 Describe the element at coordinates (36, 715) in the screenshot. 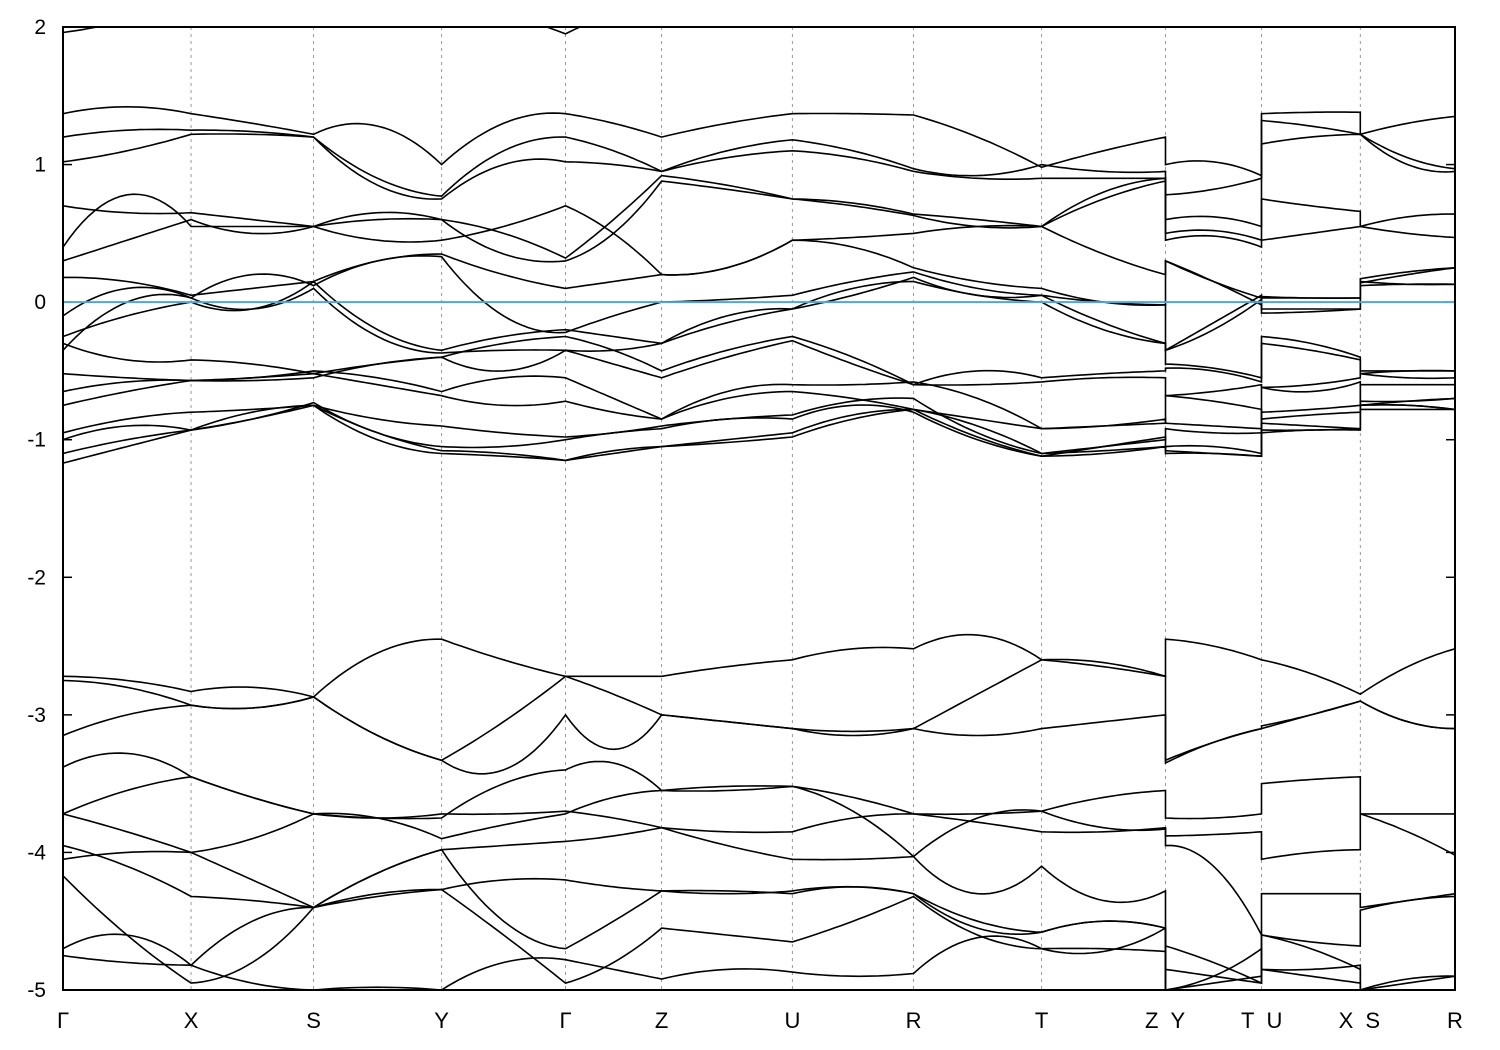

I see `y-tick-label: -3` at that location.